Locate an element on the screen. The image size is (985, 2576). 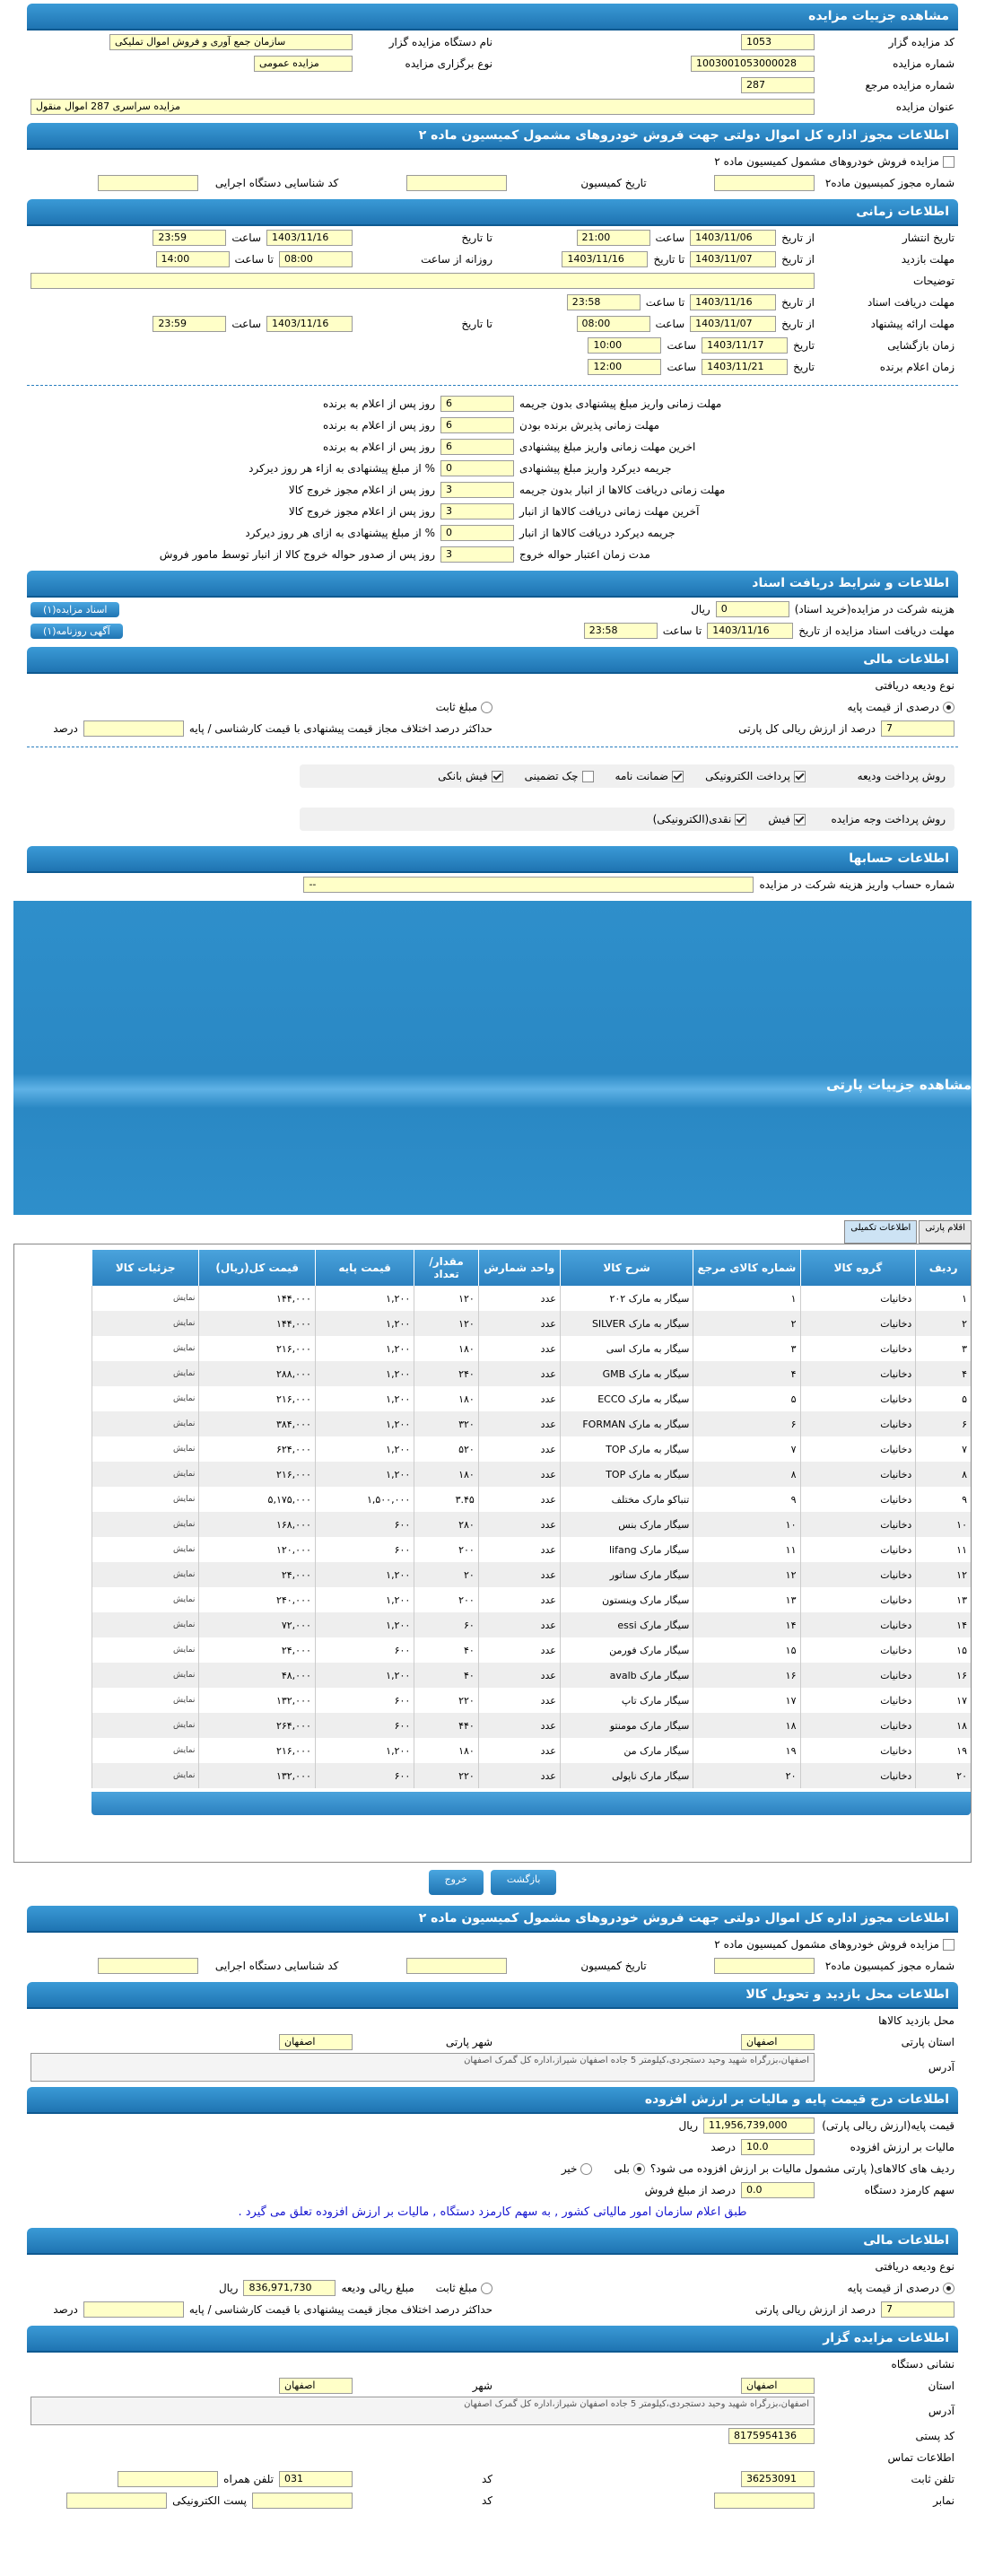
table-cell: ۸ is located at coordinates (746, 1475).